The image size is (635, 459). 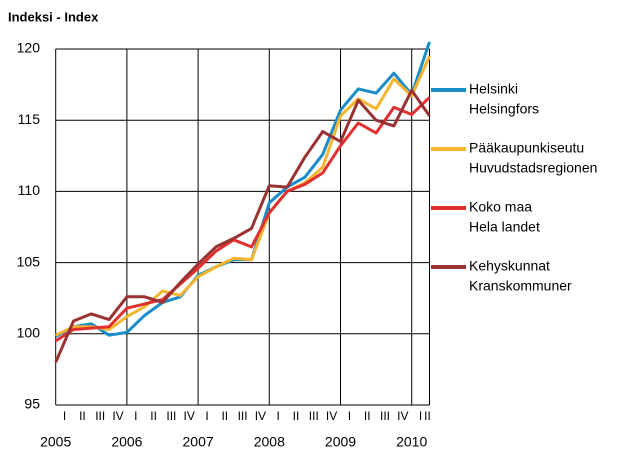 I want to click on year-label: 2010, so click(x=411, y=442).